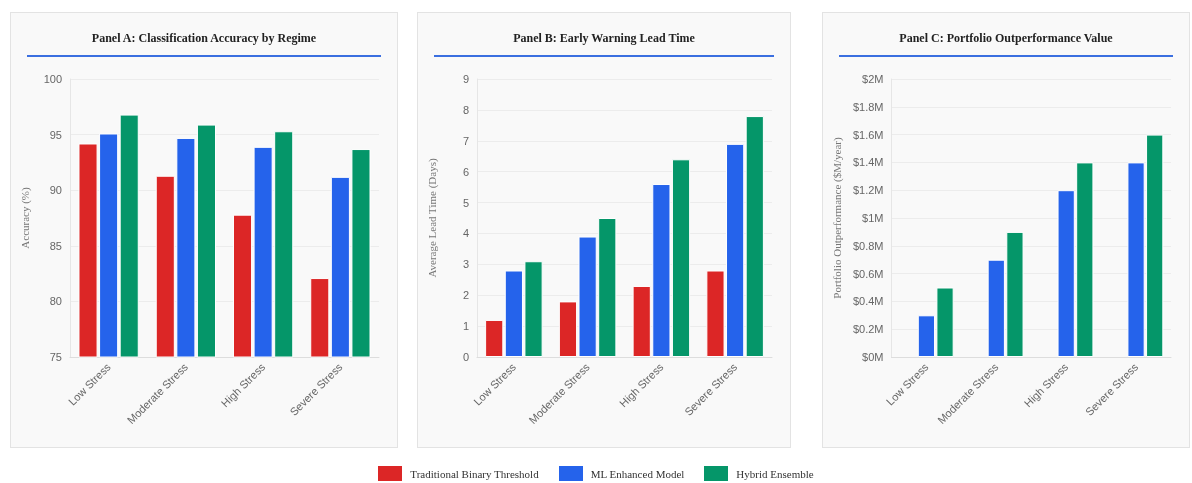 This screenshot has height=483, width=1192. I want to click on y-axis-title: Portfolio Outperformance ($M/year), so click(837, 218).